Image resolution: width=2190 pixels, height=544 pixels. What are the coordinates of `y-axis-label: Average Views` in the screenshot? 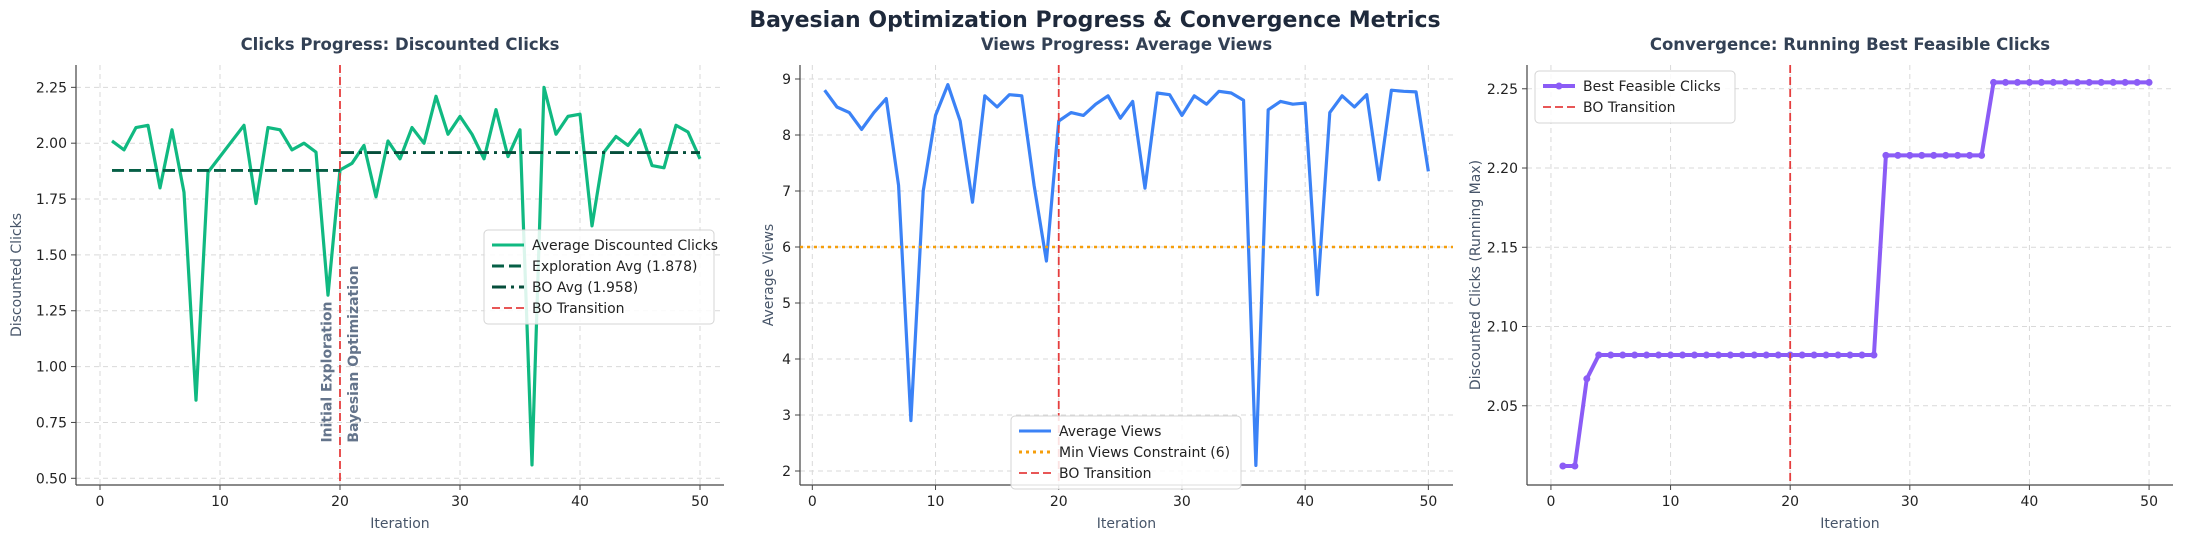 It's located at (769, 275).